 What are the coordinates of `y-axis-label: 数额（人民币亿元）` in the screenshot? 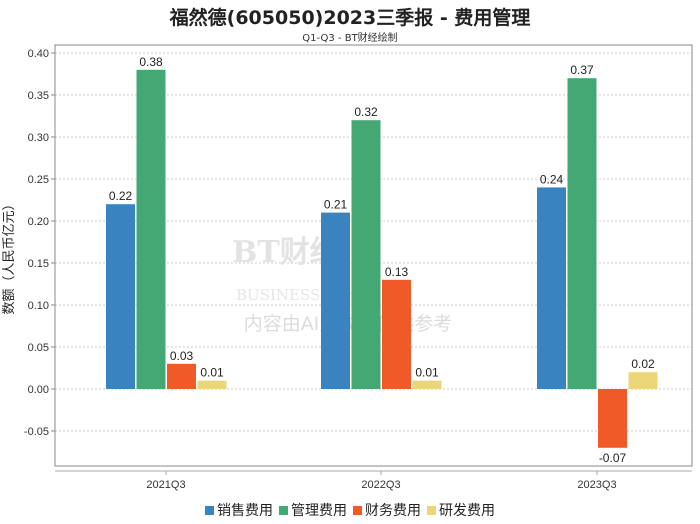 It's located at (9, 255).